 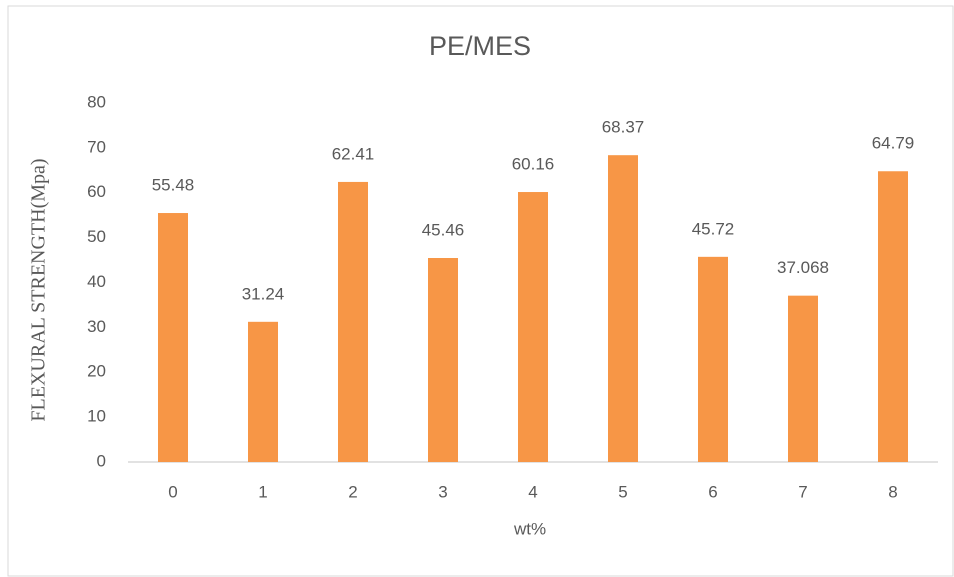 I want to click on data-label: 55.48, so click(x=173, y=185).